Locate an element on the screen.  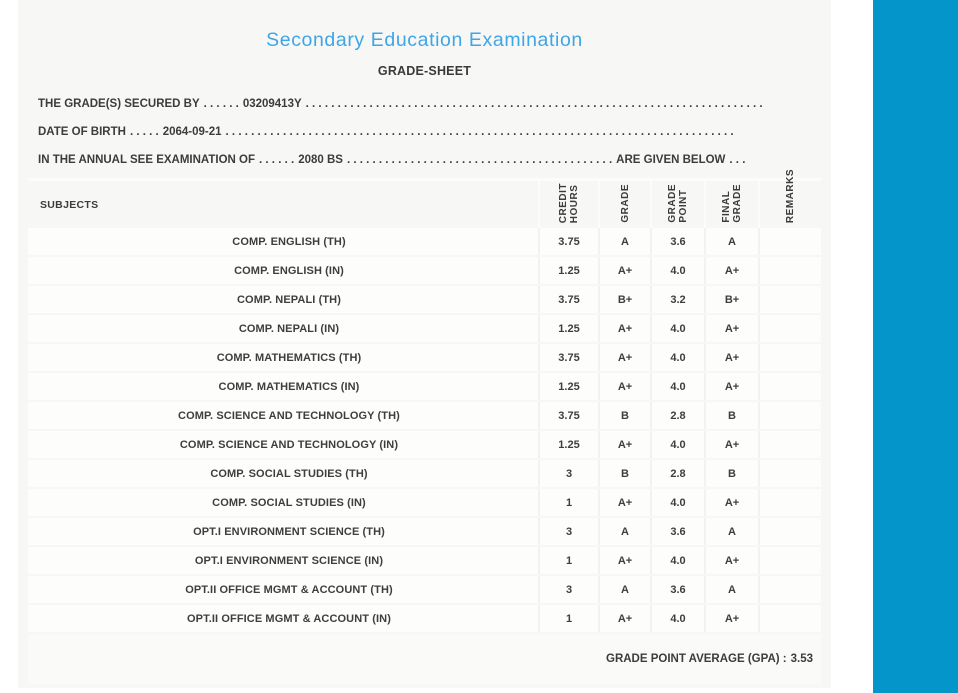
subject-cell: OPT.II OFFICE MGMT & ACCOUNT (TH) is located at coordinates (289, 589).